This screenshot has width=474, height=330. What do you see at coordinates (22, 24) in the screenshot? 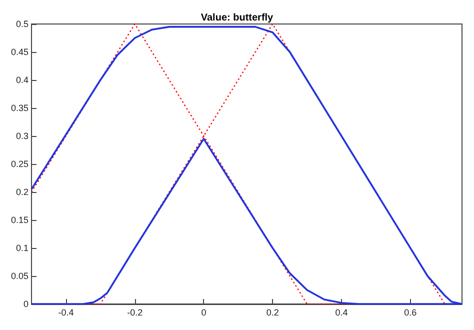
I see `y-tick-label: 0.5` at bounding box center [22, 24].